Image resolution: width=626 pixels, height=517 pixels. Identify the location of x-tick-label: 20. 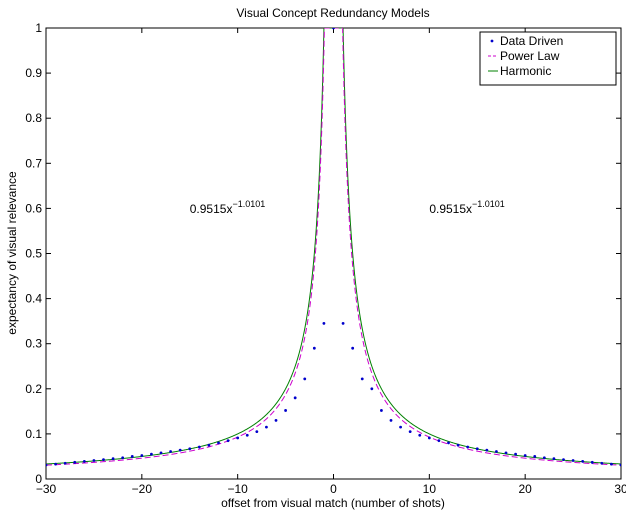
(525, 489).